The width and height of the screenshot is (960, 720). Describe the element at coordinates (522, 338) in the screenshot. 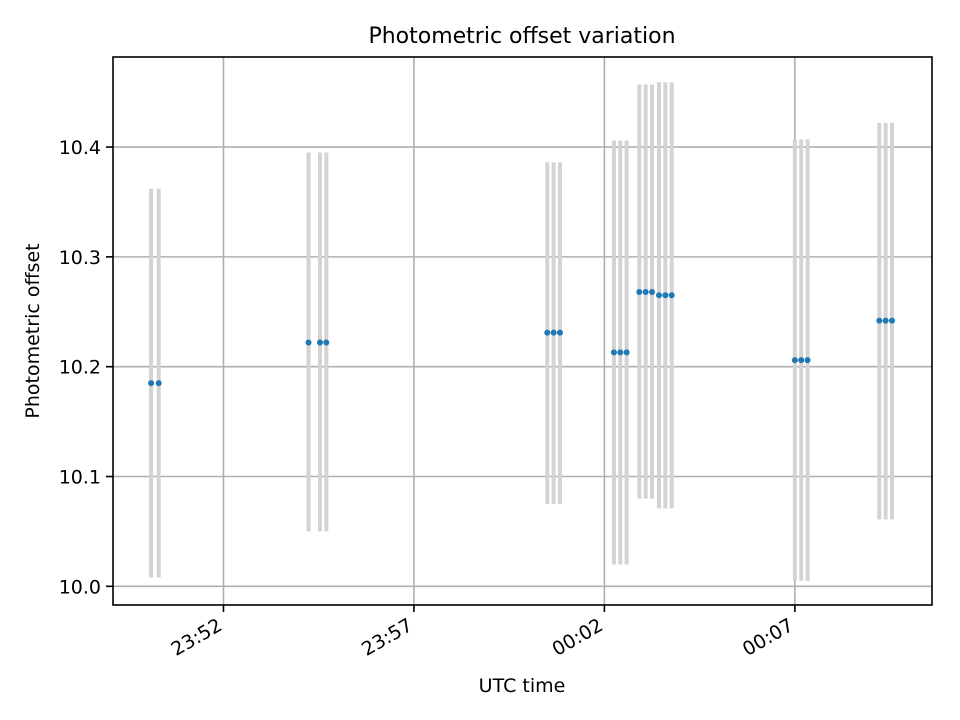

I see `data-points` at that location.